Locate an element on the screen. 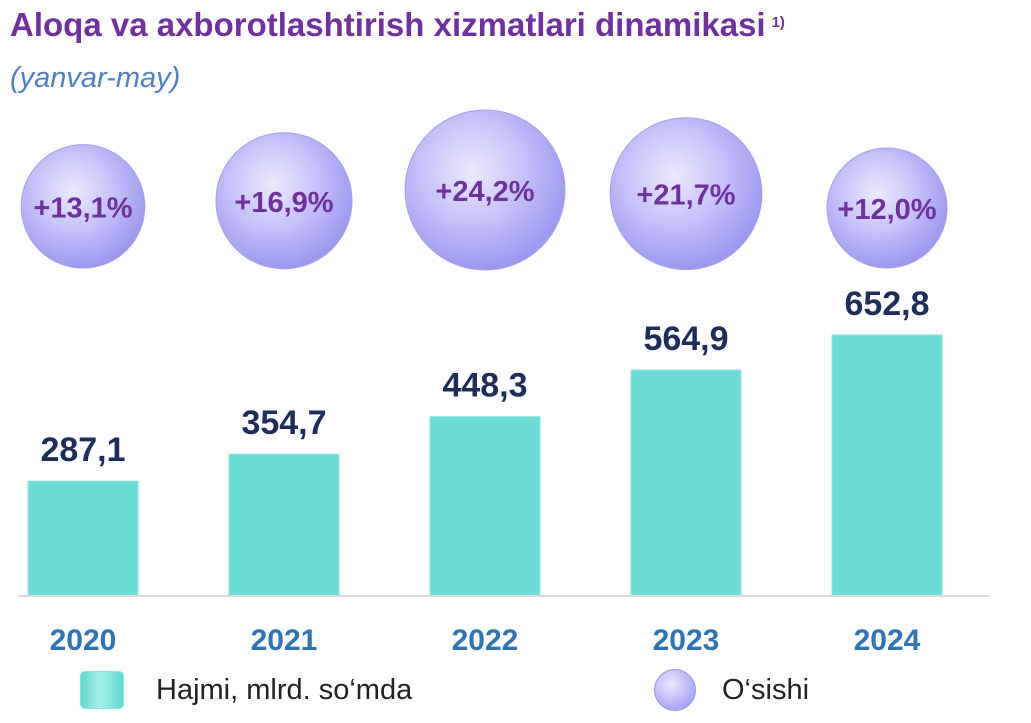 The height and width of the screenshot is (723, 1031). growth-circle-2023 is located at coordinates (686, 194).